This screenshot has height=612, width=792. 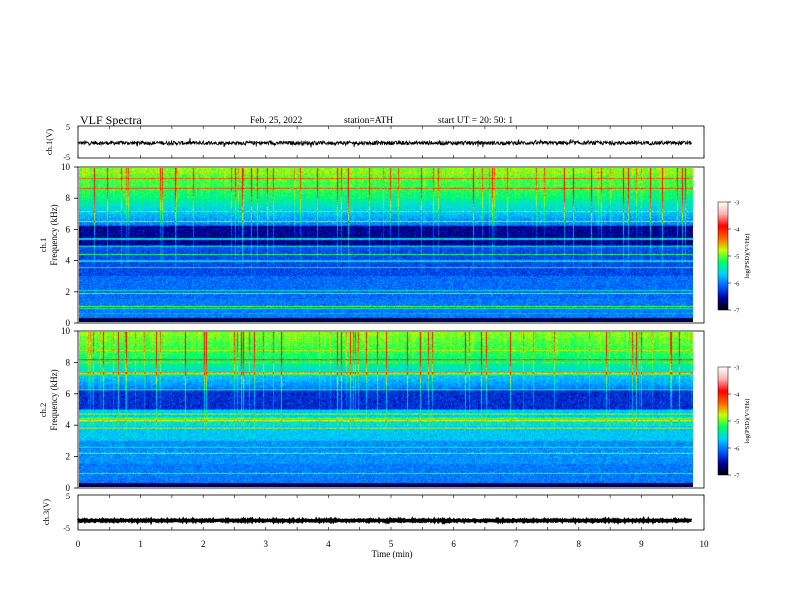 What do you see at coordinates (384, 520) in the screenshot?
I see `ch3-waveform-line` at bounding box center [384, 520].